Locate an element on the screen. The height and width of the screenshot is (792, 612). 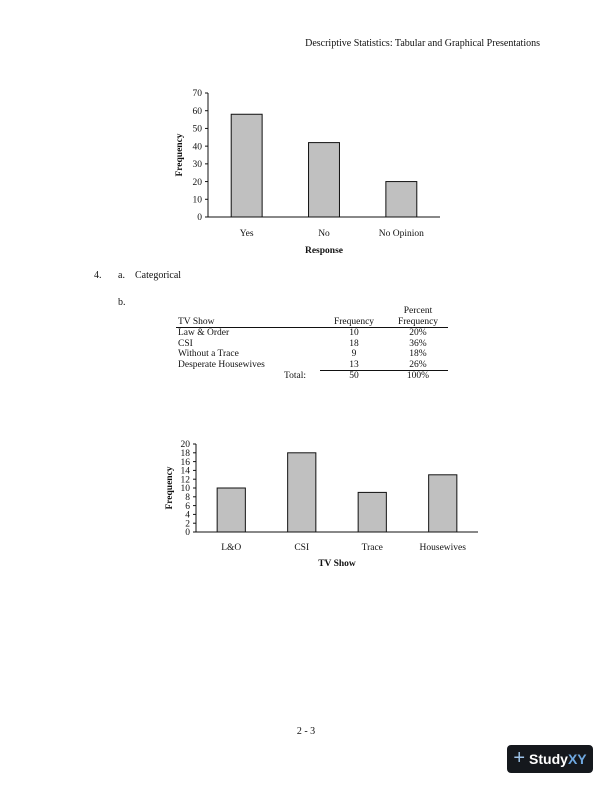
row-show: CSI is located at coordinates (185, 343).